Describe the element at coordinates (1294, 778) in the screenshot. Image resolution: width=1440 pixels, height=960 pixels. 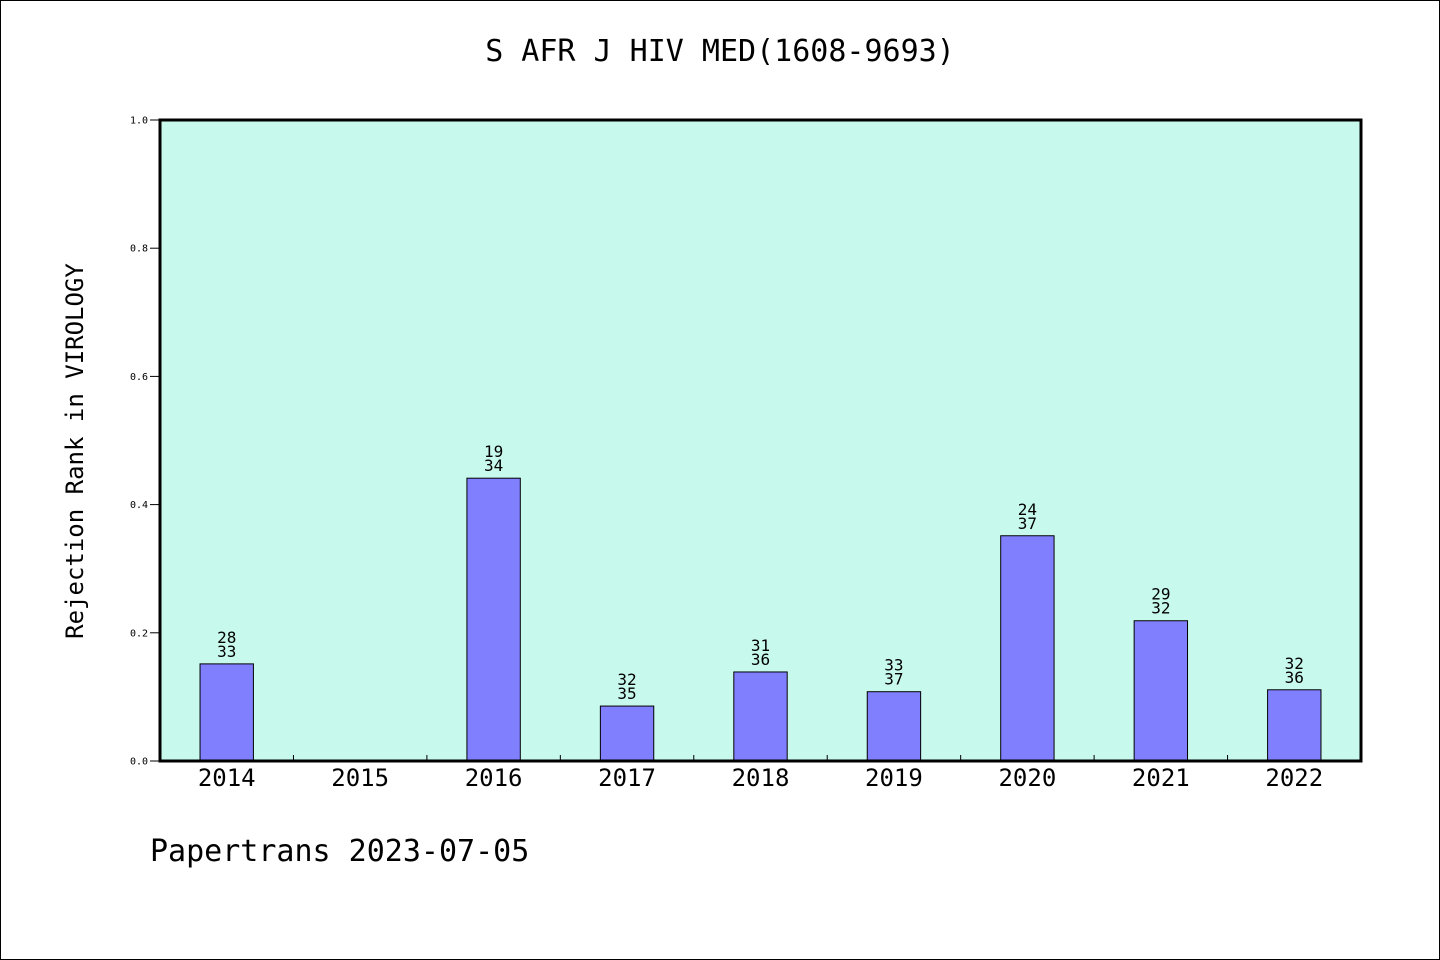
I see `x-tick-label-2022: 2022` at that location.